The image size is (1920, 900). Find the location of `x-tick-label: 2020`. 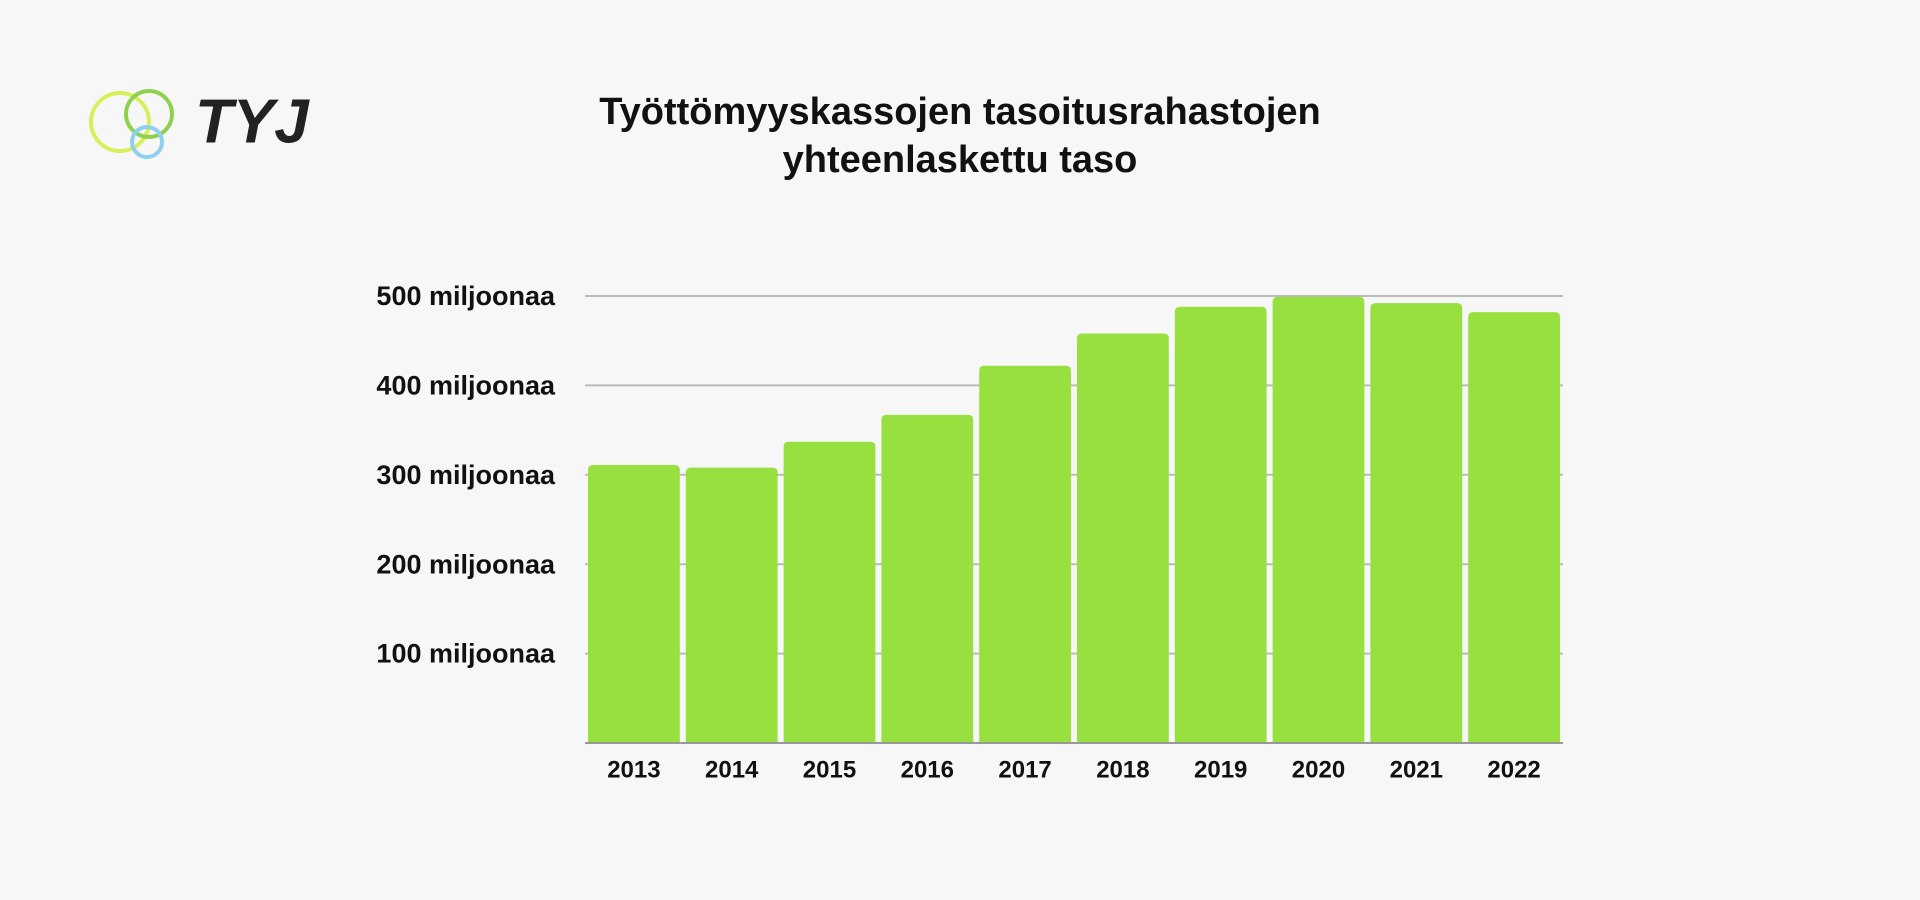

x-tick-label: 2020 is located at coordinates (1318, 769).